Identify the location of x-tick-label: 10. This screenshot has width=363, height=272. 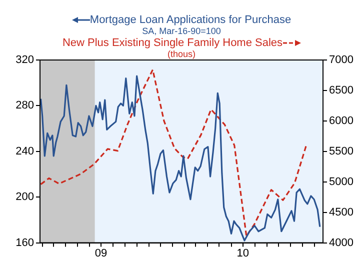
(243, 253).